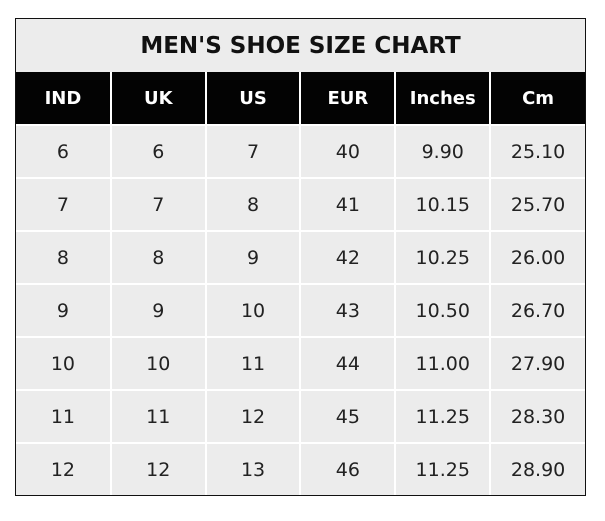 The width and height of the screenshot is (605, 521). What do you see at coordinates (347, 310) in the screenshot?
I see `table-cell: 43` at bounding box center [347, 310].